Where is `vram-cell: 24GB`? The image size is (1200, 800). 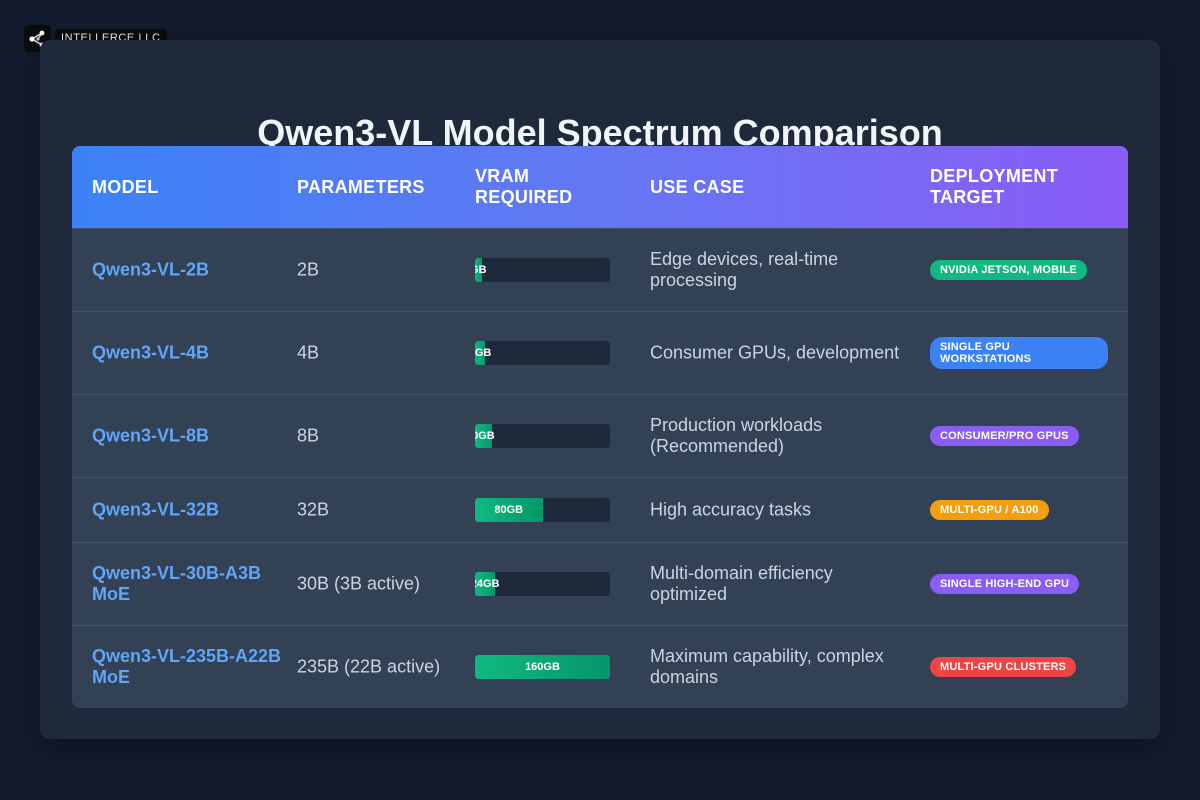 vram-cell: 24GB is located at coordinates (545, 584).